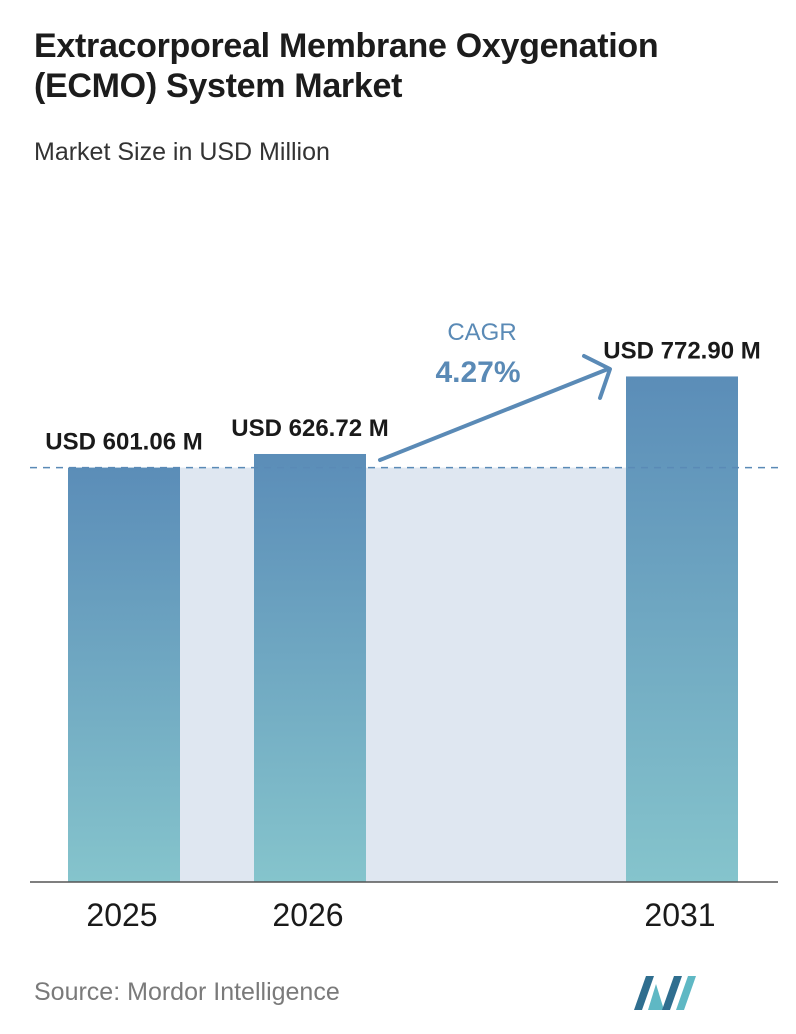 Image resolution: width=796 pixels, height=1034 pixels. Describe the element at coordinates (310, 667) in the screenshot. I see `bar-2026` at that location.